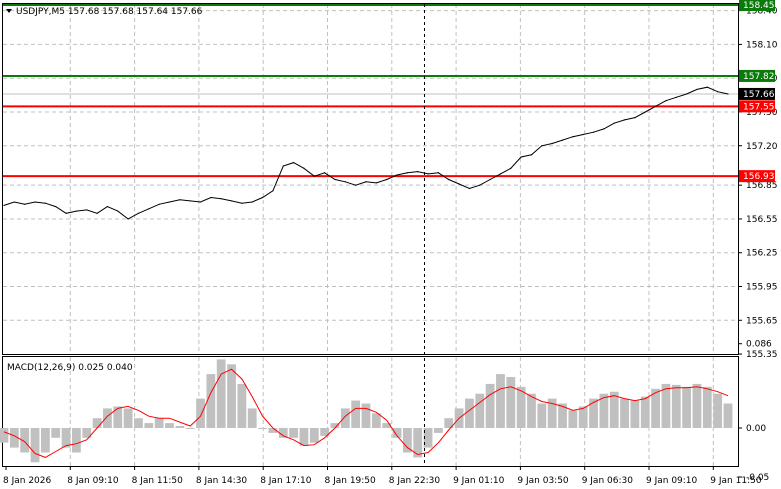 This screenshot has height=489, width=781. Describe the element at coordinates (759, 95) in the screenshot. I see `last-price-label: 157.66` at that location.